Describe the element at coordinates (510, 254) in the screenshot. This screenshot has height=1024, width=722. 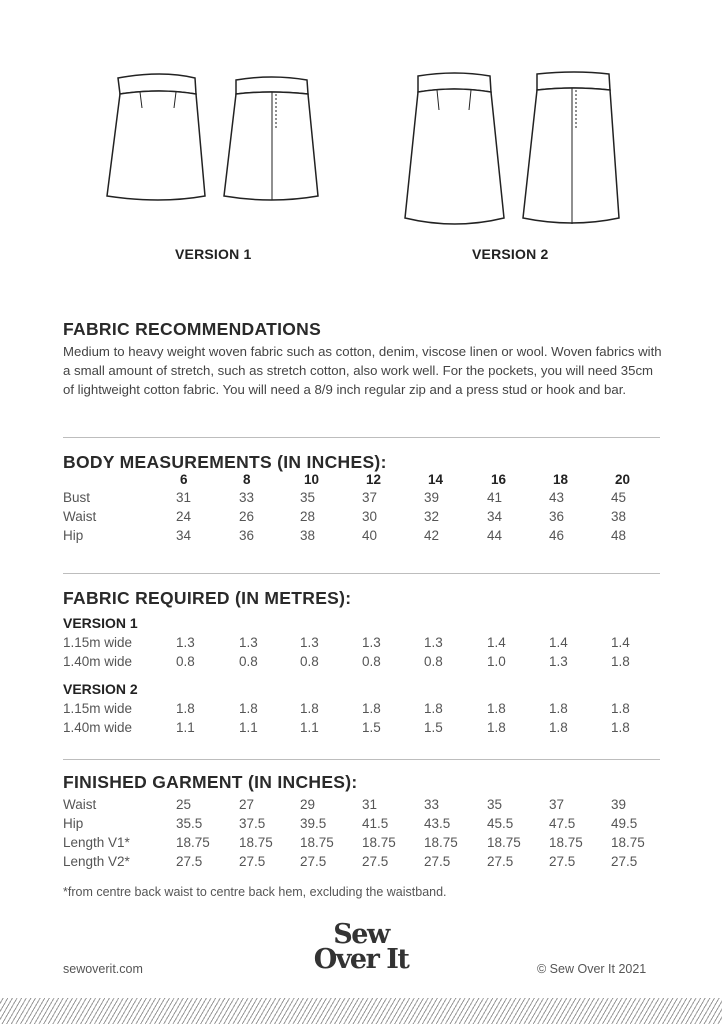
I see `version2-label: VERSION 2` at that location.